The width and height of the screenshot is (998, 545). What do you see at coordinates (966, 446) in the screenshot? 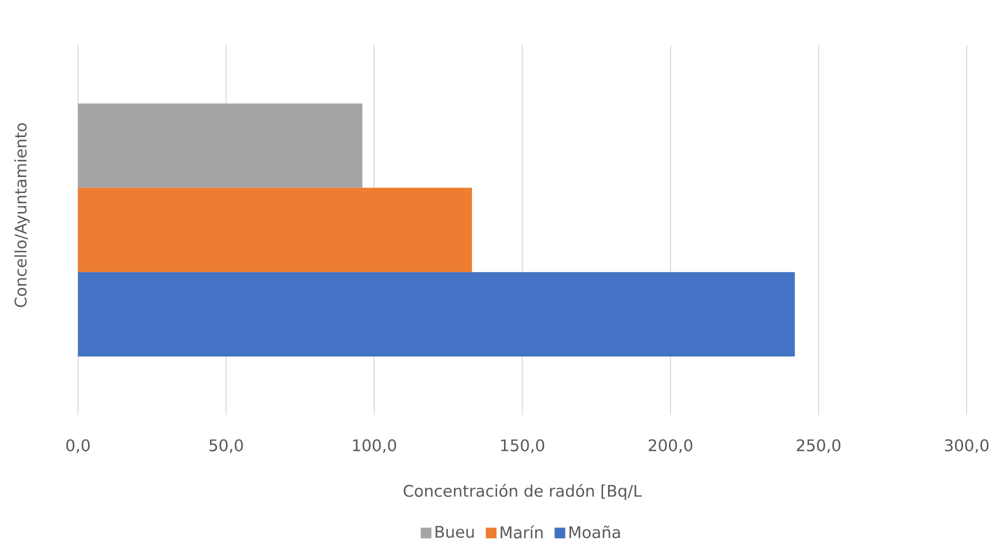
I see `x-tick-label: 300,0` at bounding box center [966, 446].